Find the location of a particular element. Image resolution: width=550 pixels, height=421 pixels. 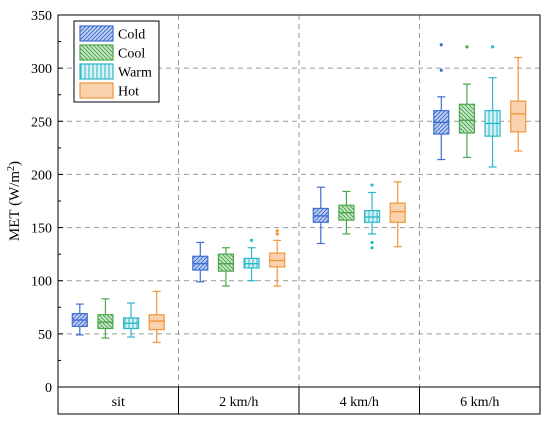

legend: Cold Cool Warm Hot is located at coordinates (116, 61).